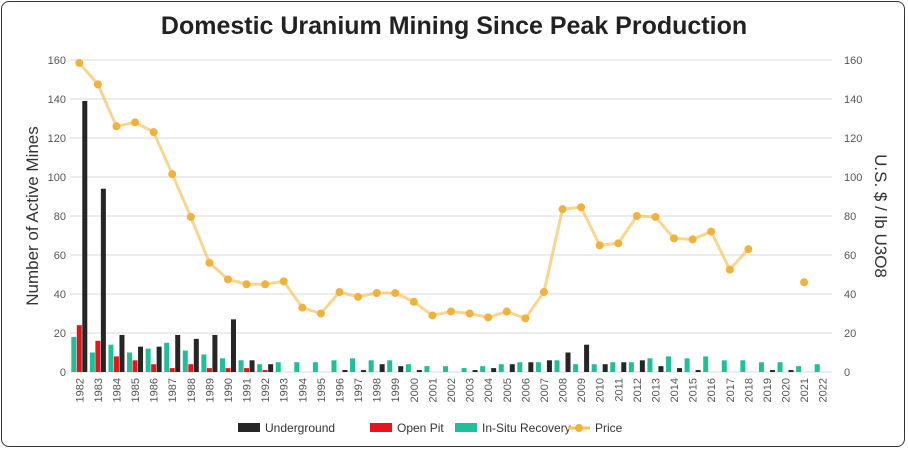  I want to click on y-tick-label: 100, so click(57, 178).